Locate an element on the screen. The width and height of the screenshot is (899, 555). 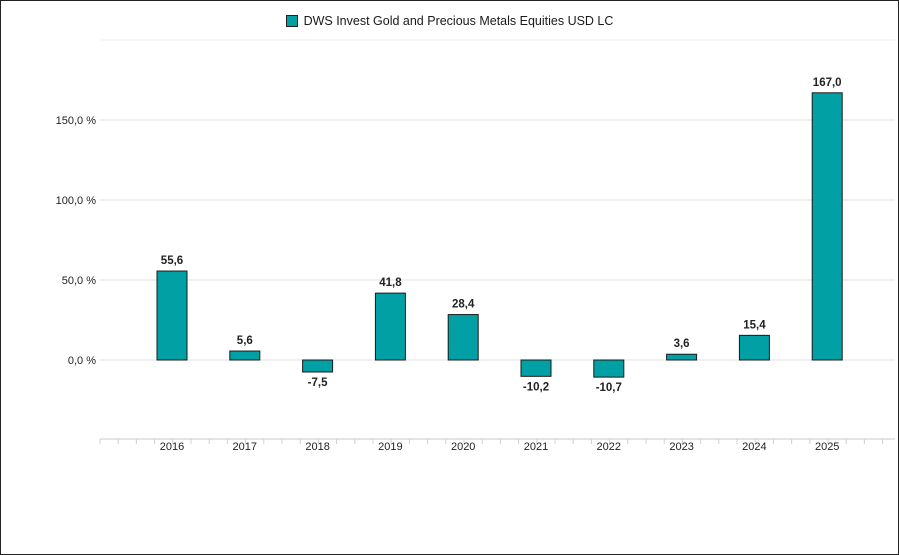
data-label-2022: -10,7 is located at coordinates (609, 388).